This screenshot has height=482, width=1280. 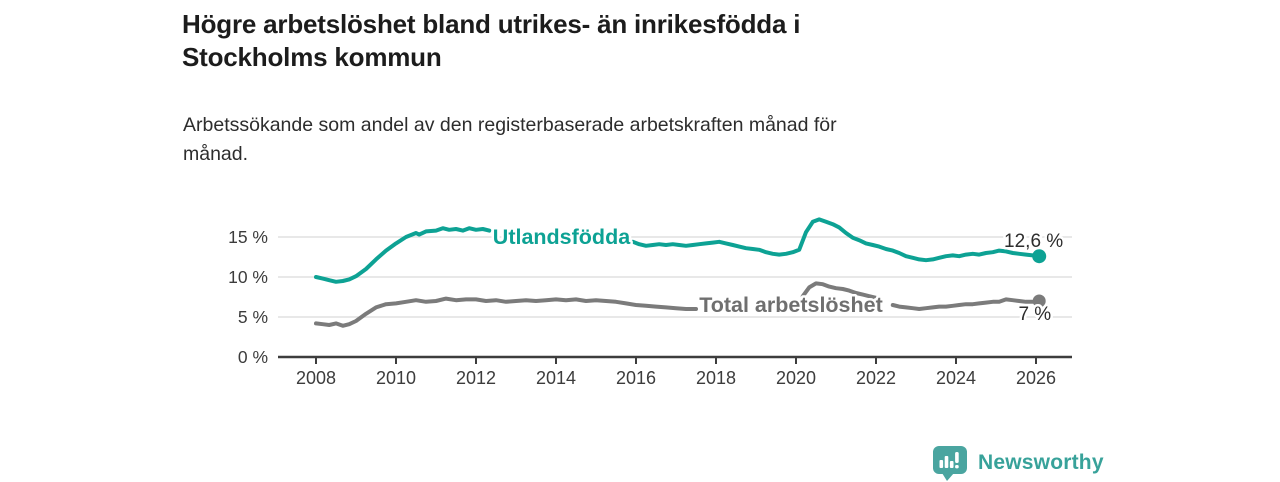 I want to click on x-tick-label: 2026, so click(x=1036, y=378).